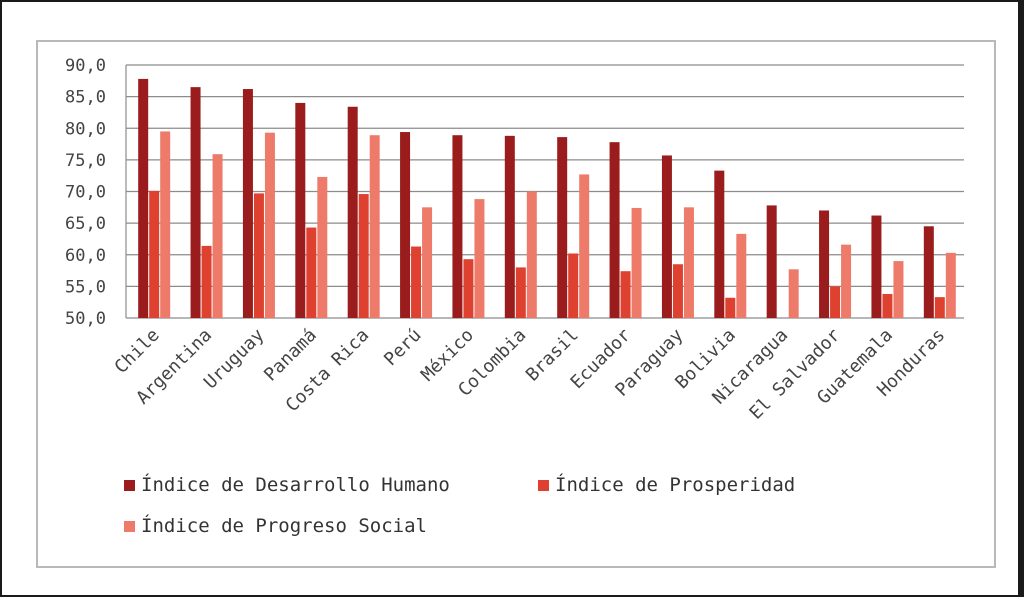 Image resolution: width=1024 pixels, height=597 pixels. What do you see at coordinates (295, 484) in the screenshot?
I see `legend-label: Índice de Desarrollo Humano` at bounding box center [295, 484].